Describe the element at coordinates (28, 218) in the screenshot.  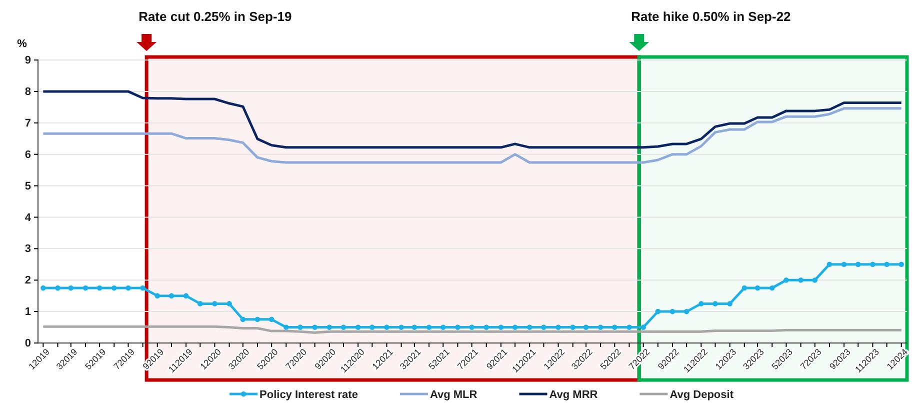
I see `y-tick-label: 4` at that location.